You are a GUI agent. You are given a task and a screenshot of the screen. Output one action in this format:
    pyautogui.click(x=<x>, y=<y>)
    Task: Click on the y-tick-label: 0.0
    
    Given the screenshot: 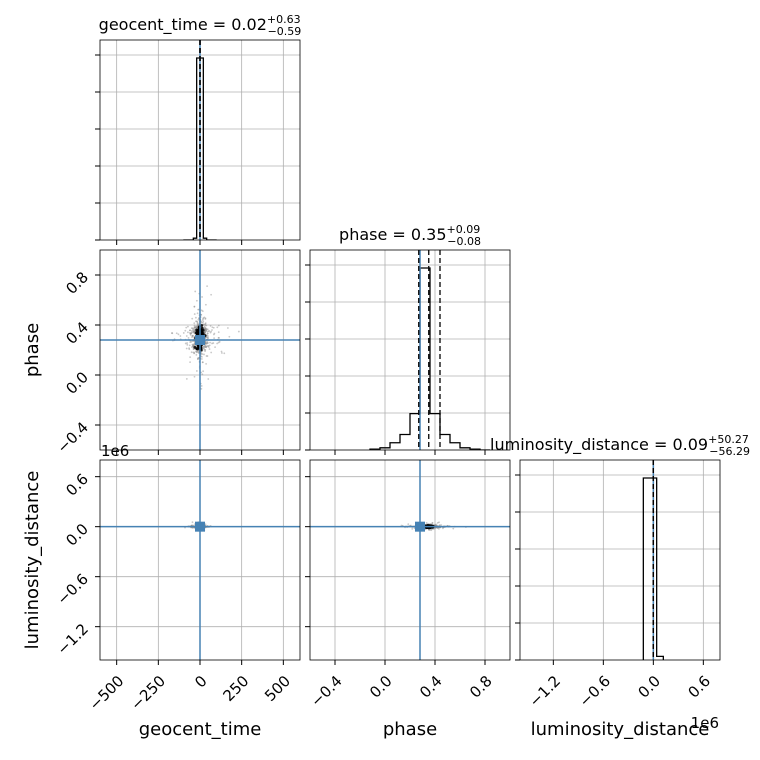 What is the action you would take?
    pyautogui.click(x=77, y=535)
    